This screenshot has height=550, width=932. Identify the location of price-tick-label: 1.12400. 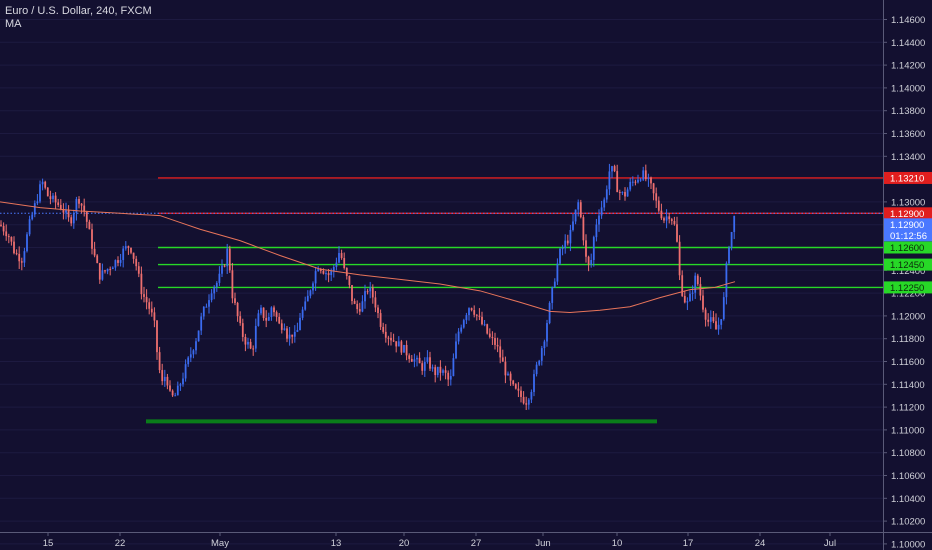
(908, 271).